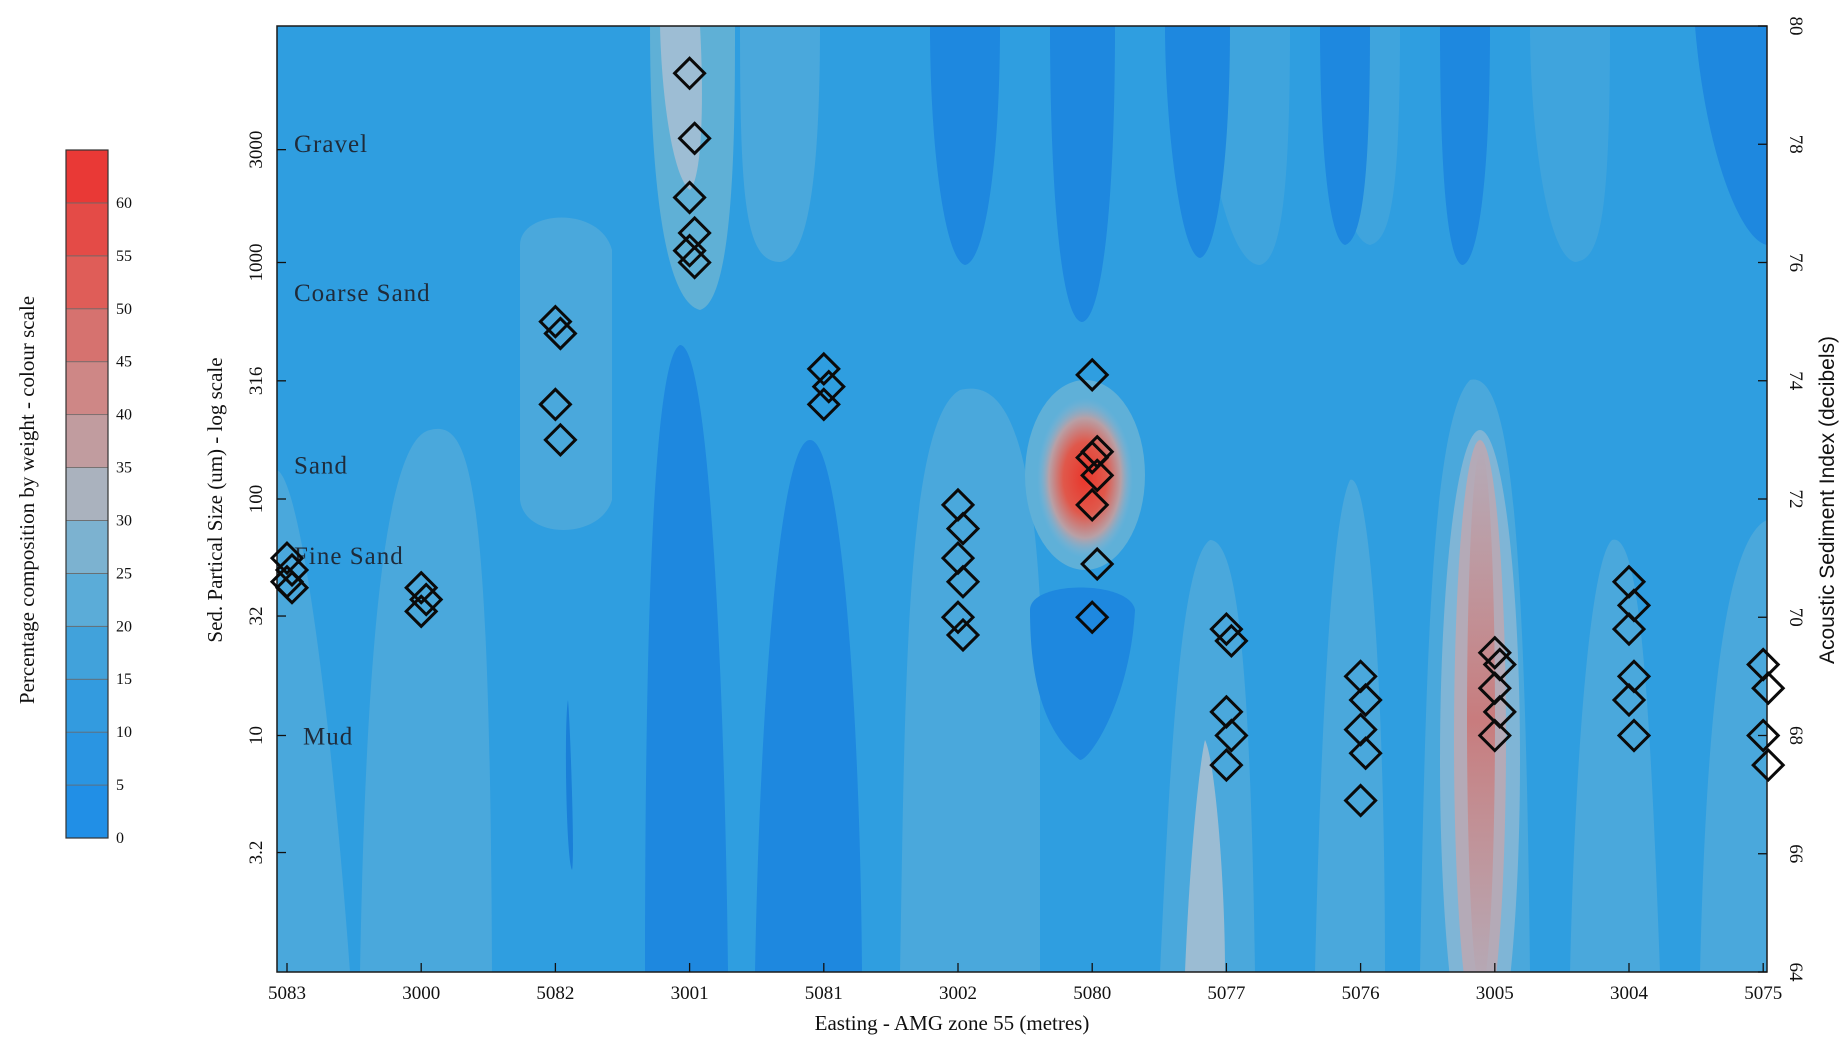 This screenshot has height=1043, width=1846. I want to click on colorbar-tick-label: 45, so click(124, 362).